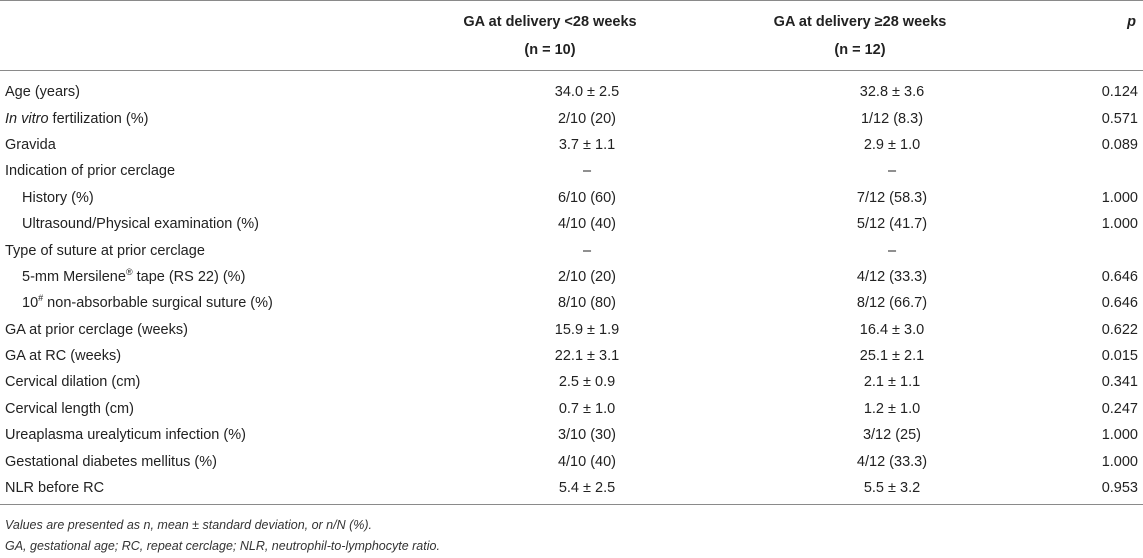 The image size is (1143, 558). What do you see at coordinates (74, 276) in the screenshot?
I see `row-label-pre: 5-mm Mersilene` at bounding box center [74, 276].